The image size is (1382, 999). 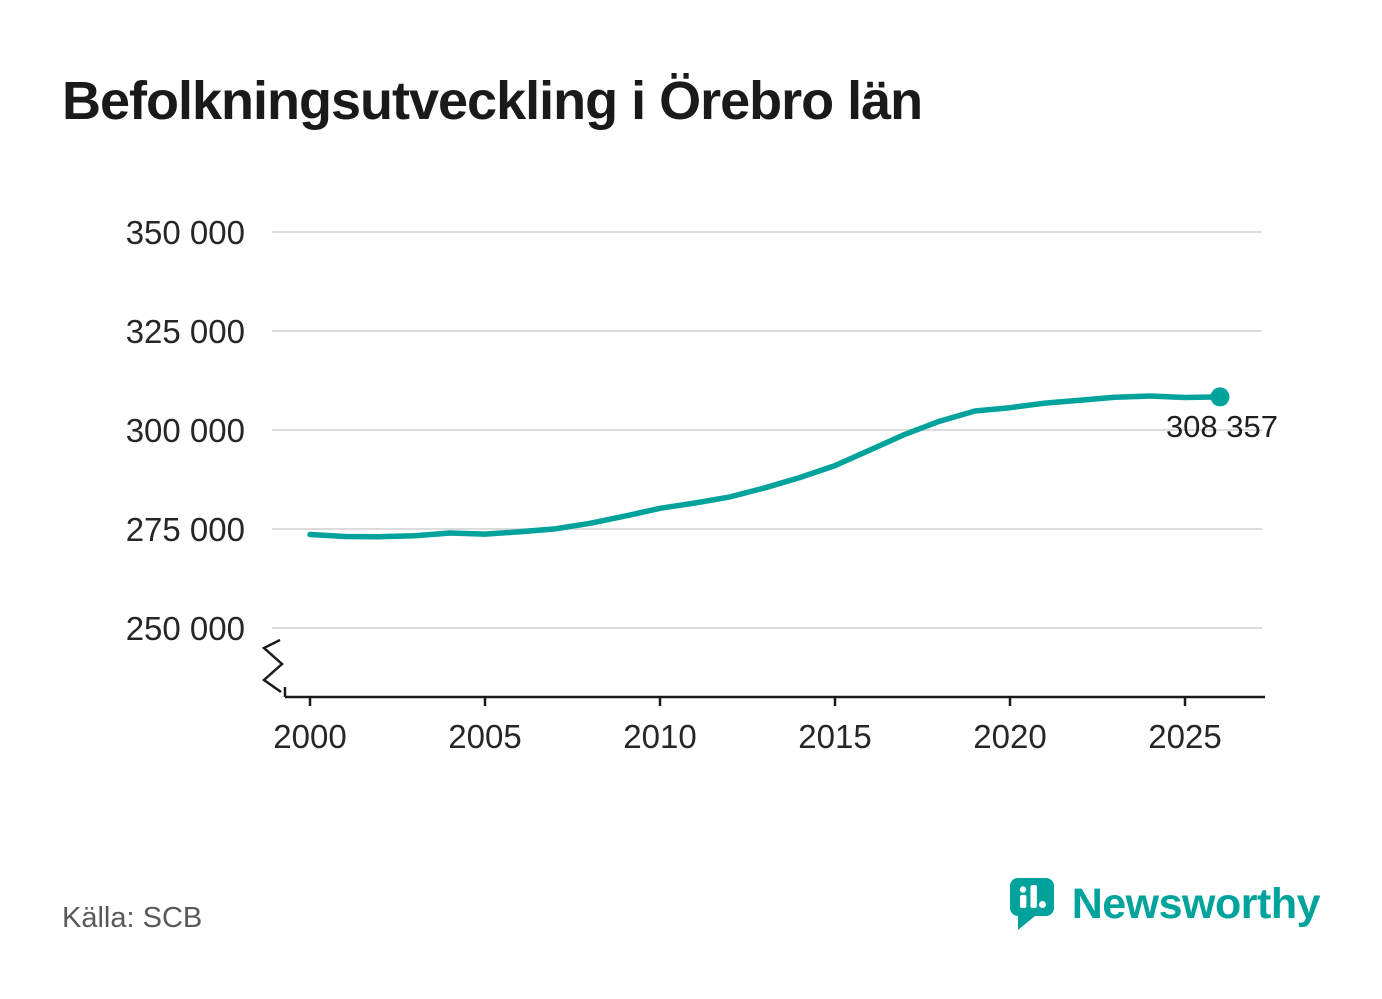 What do you see at coordinates (185, 430) in the screenshot?
I see `svg-text: 300 000` at bounding box center [185, 430].